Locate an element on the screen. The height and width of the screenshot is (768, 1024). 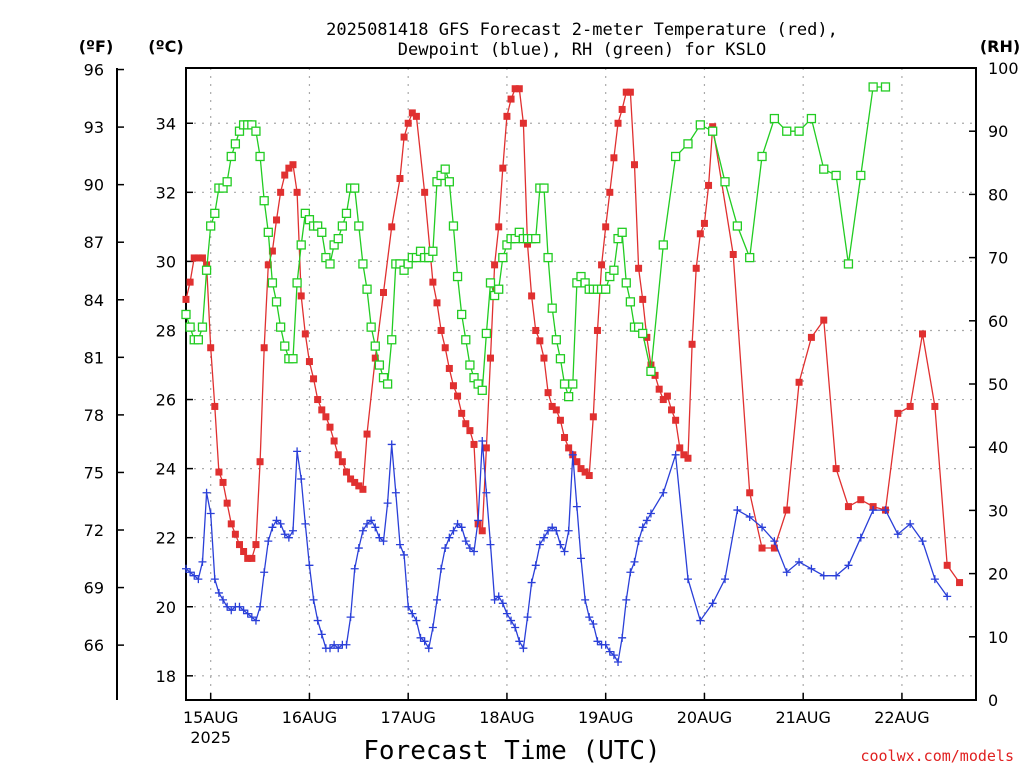
celsius-tick-label: 24 is located at coordinates (166, 469).